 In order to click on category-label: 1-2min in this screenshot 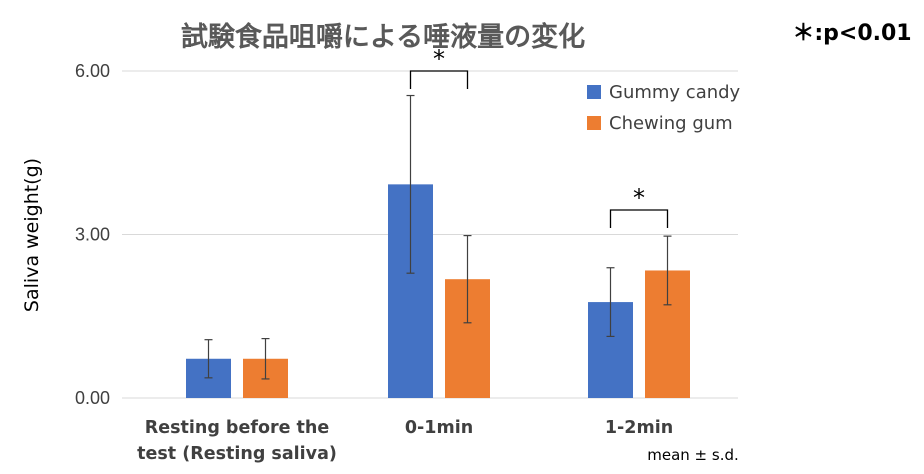, I will do `click(639, 428)`.